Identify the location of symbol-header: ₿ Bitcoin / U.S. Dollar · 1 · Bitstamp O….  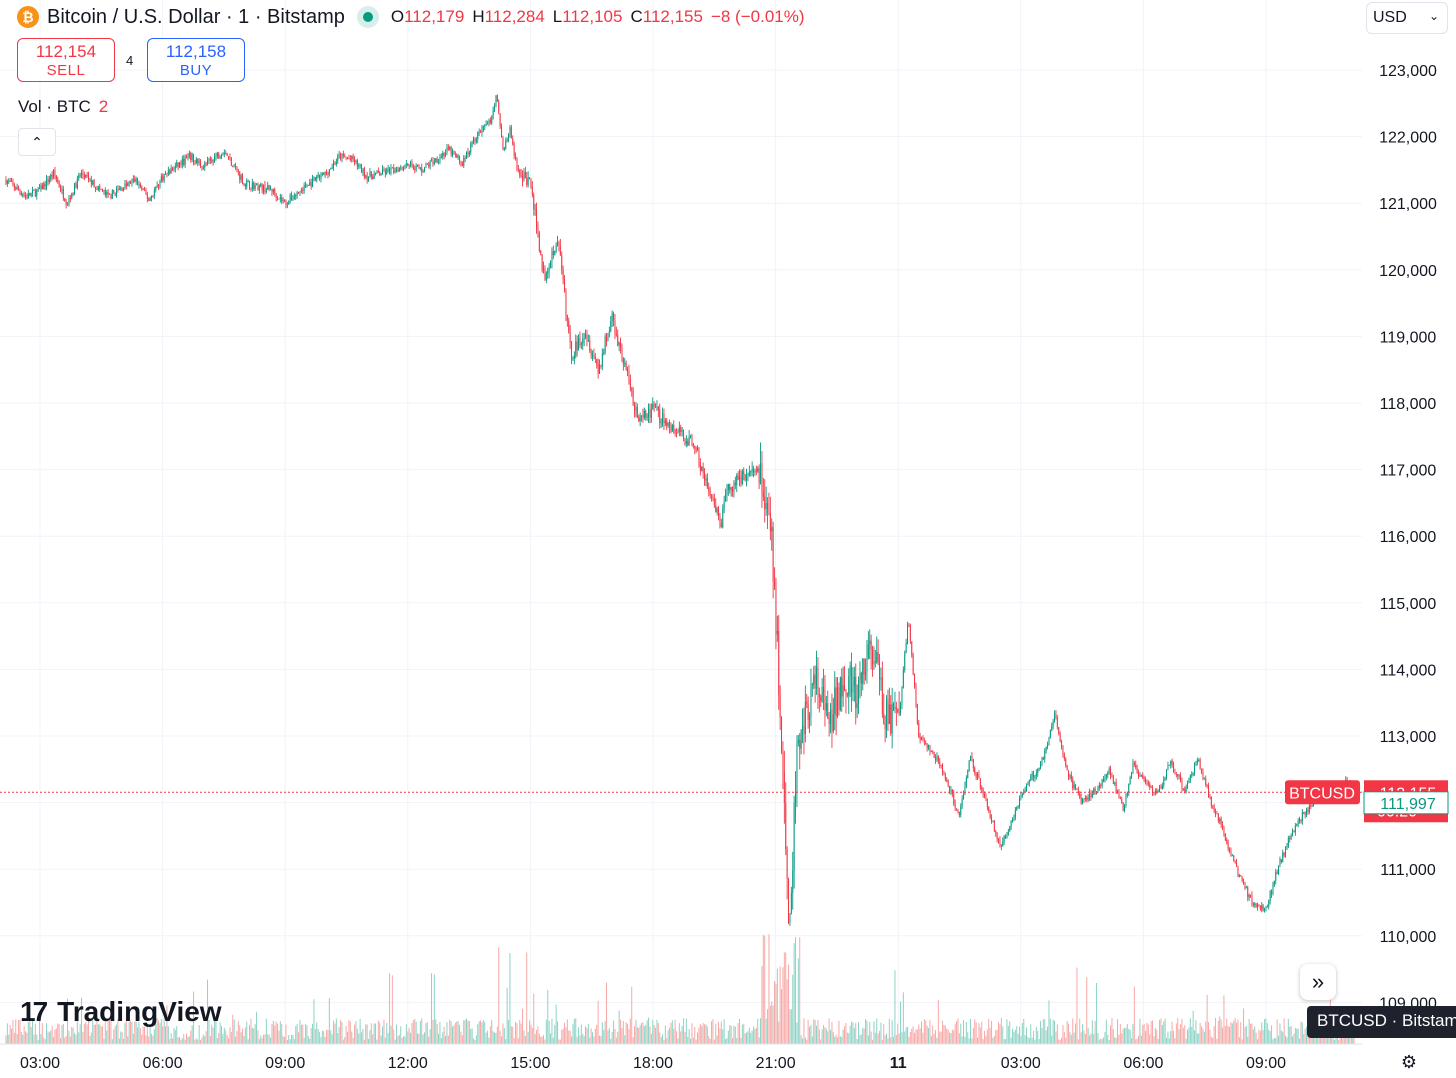
(411, 17).